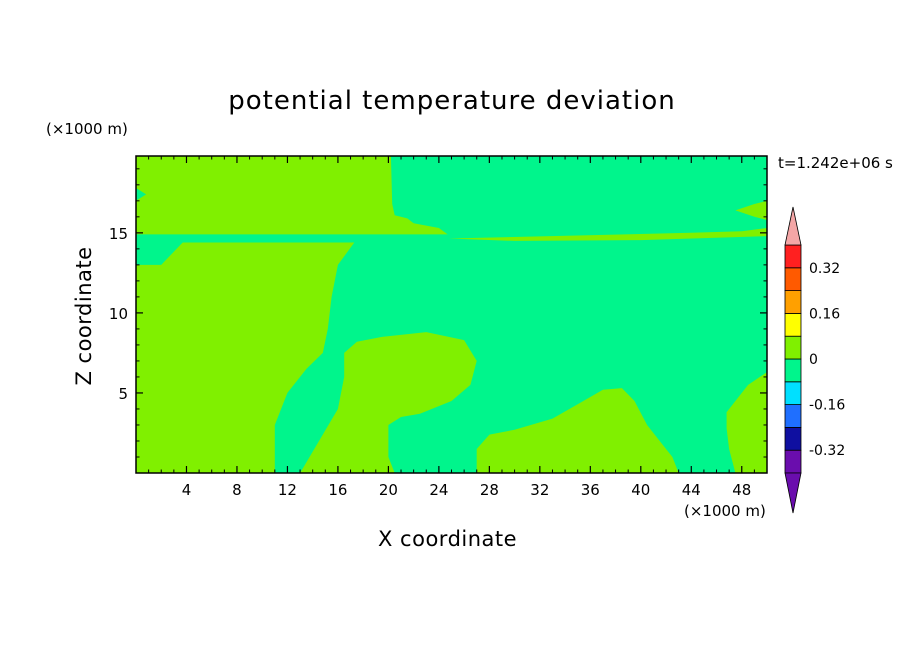 This screenshot has height=654, width=904. I want to click on x-axis-label: X coordinate, so click(448, 539).